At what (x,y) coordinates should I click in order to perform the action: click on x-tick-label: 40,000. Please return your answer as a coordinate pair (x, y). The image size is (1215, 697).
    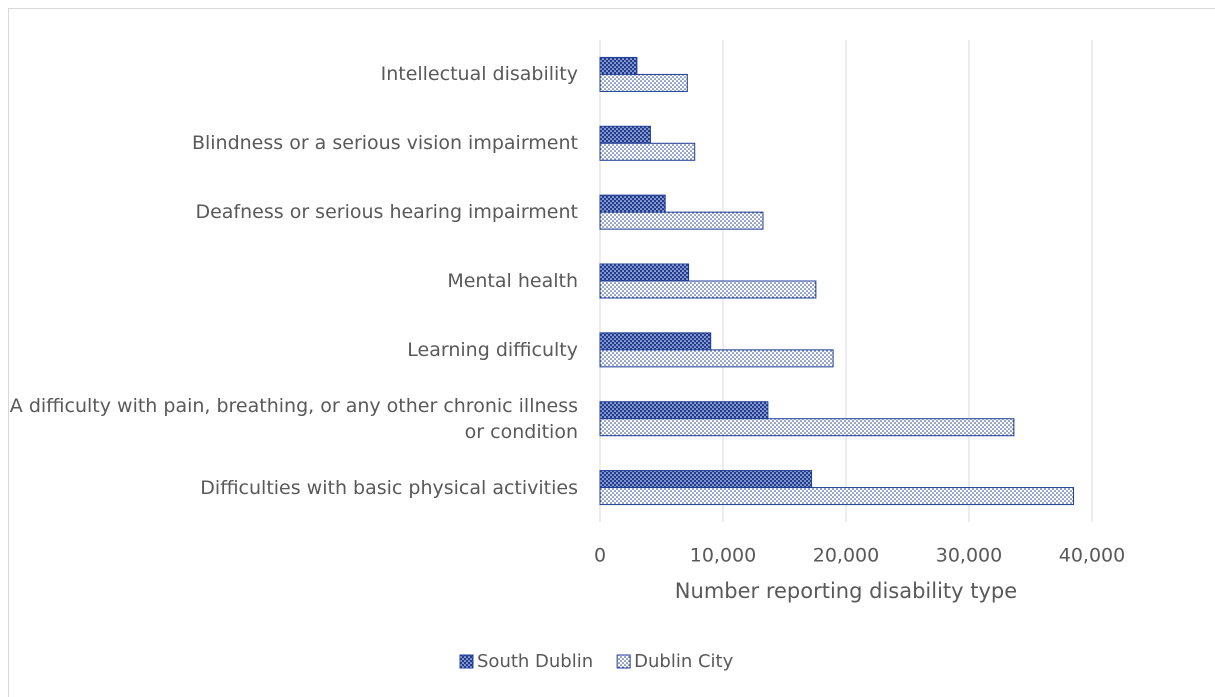
    Looking at the image, I should click on (1092, 556).